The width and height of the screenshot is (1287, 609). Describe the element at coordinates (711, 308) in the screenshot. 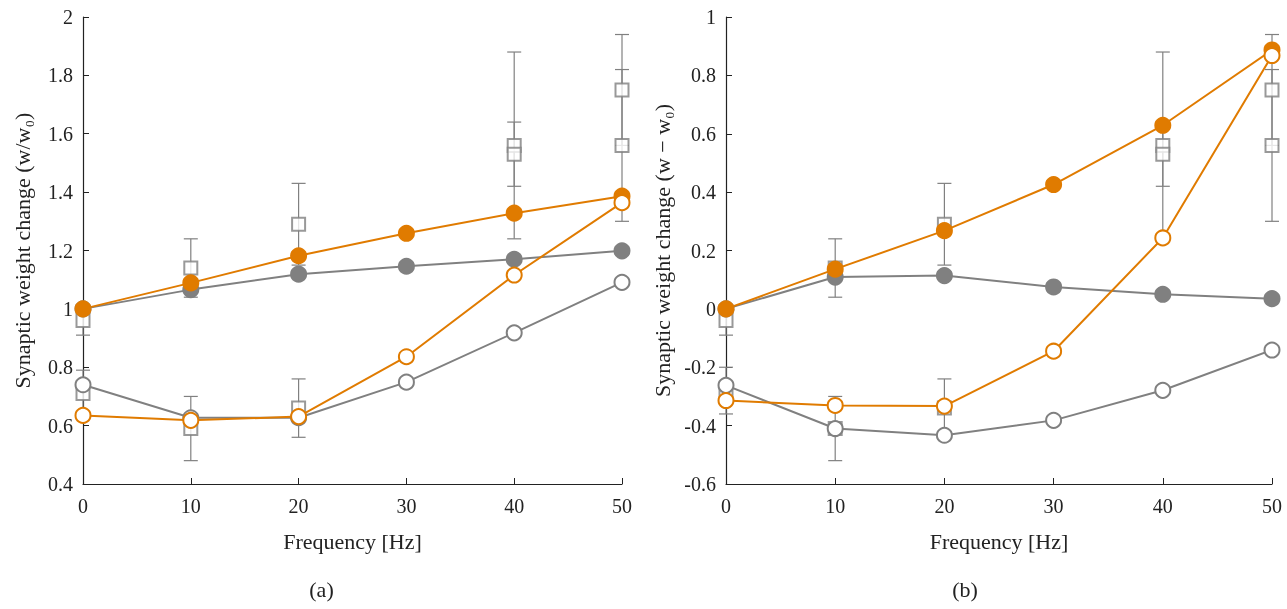

I see `y-tick-label: 0` at that location.